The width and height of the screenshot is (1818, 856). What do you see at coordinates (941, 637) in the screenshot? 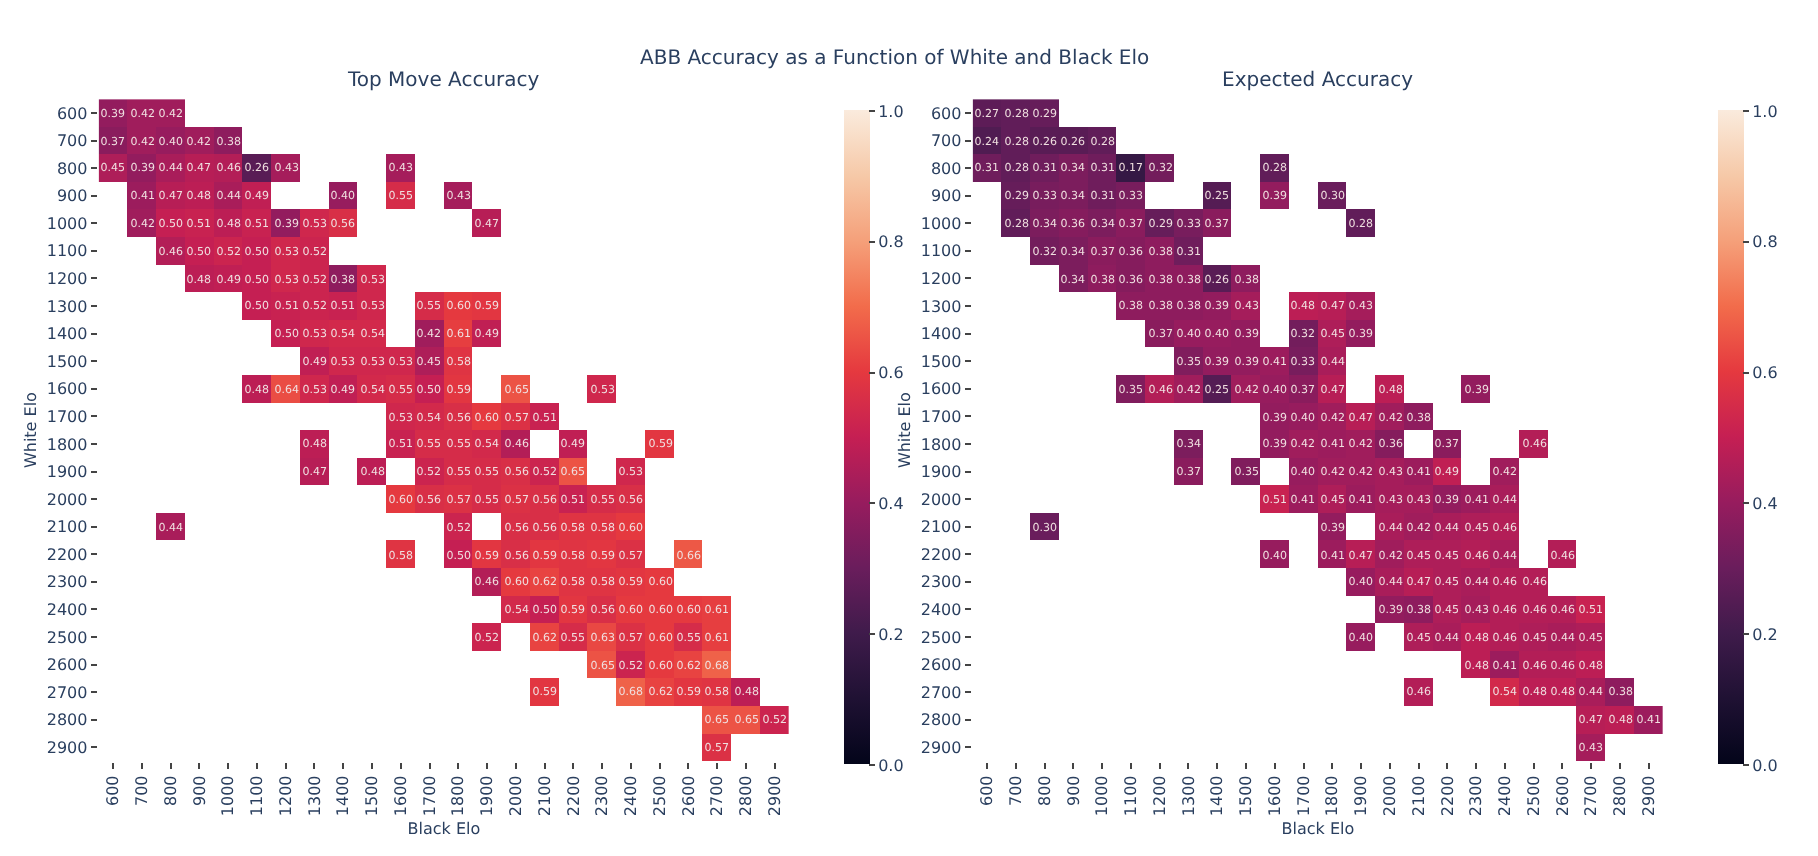
I see `y-tick-label: 2500` at bounding box center [941, 637].